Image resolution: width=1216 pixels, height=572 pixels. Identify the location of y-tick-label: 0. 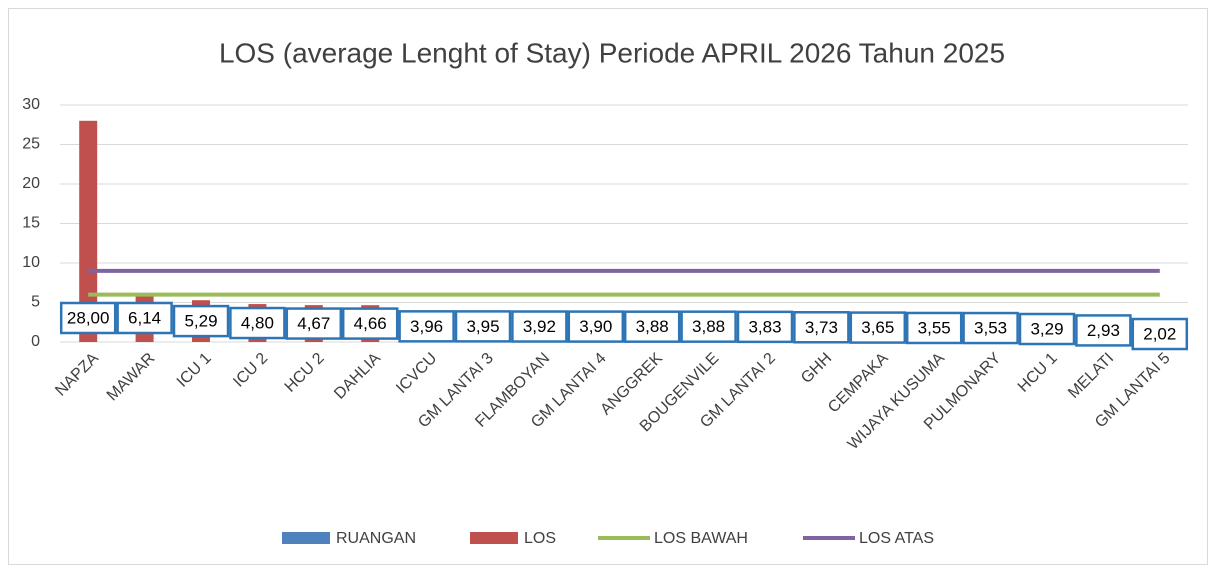
(35, 341).